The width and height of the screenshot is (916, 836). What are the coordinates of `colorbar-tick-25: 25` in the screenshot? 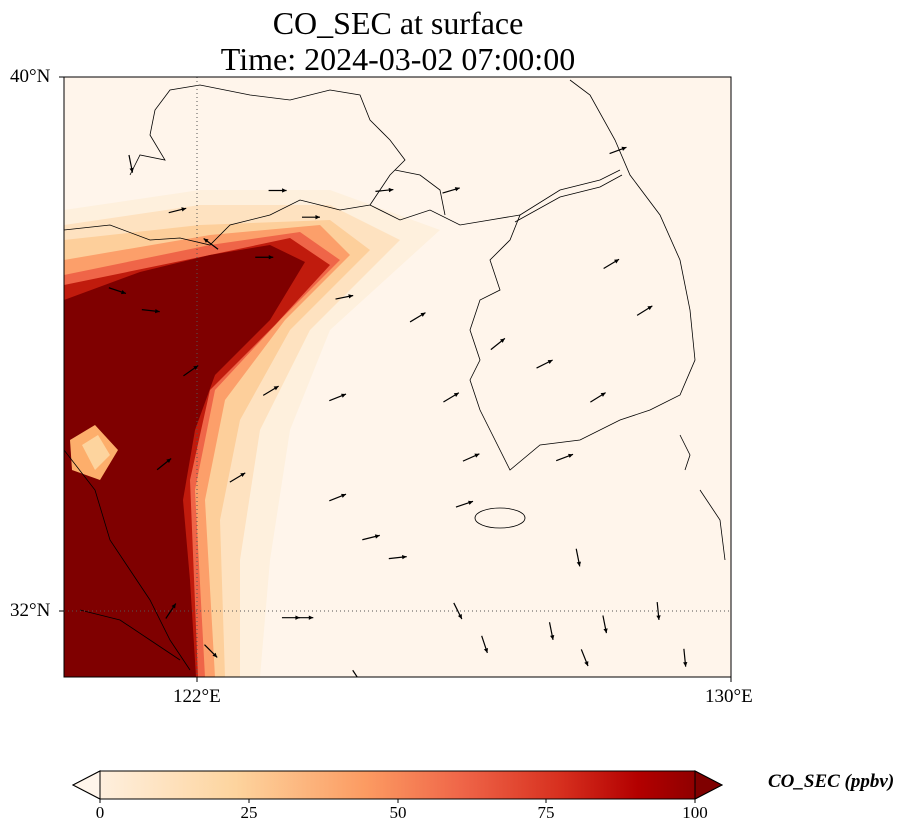 It's located at (249, 812).